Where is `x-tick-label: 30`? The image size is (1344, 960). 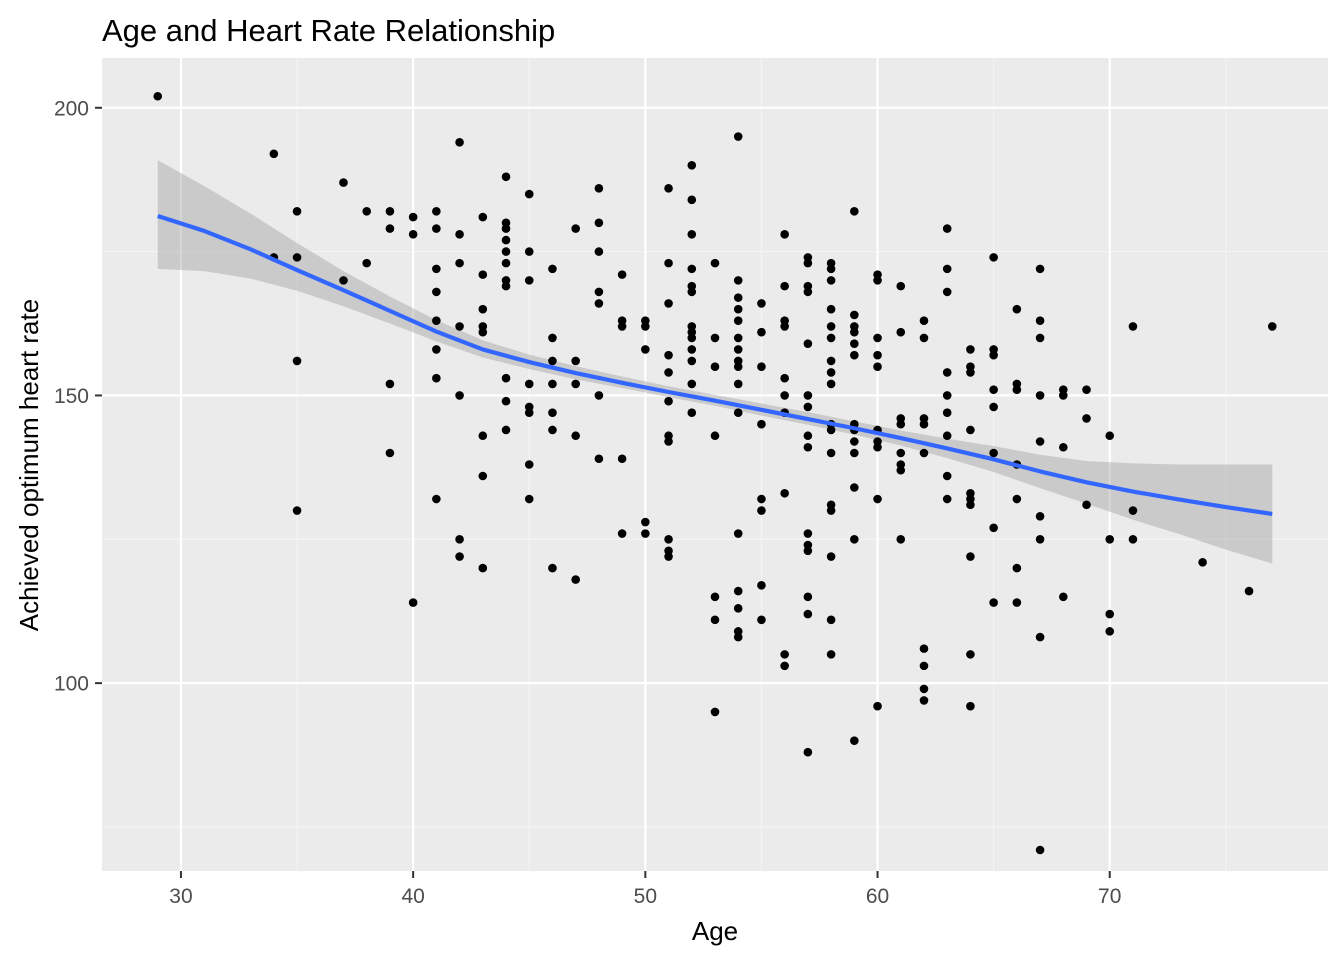 x-tick-label: 30 is located at coordinates (180, 896).